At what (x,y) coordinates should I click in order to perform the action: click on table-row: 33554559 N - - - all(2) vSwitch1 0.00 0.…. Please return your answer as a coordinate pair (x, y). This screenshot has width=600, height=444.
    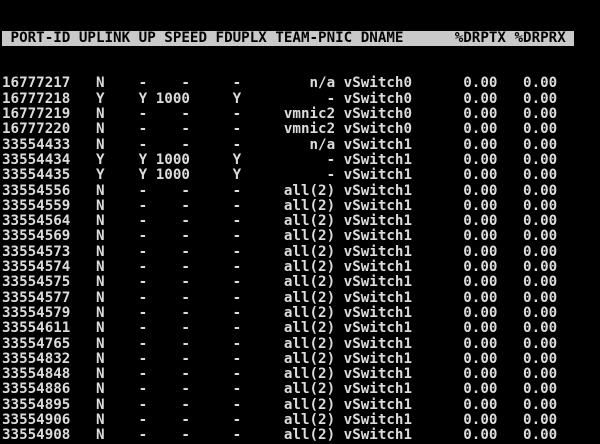
    Looking at the image, I should click on (280, 205).